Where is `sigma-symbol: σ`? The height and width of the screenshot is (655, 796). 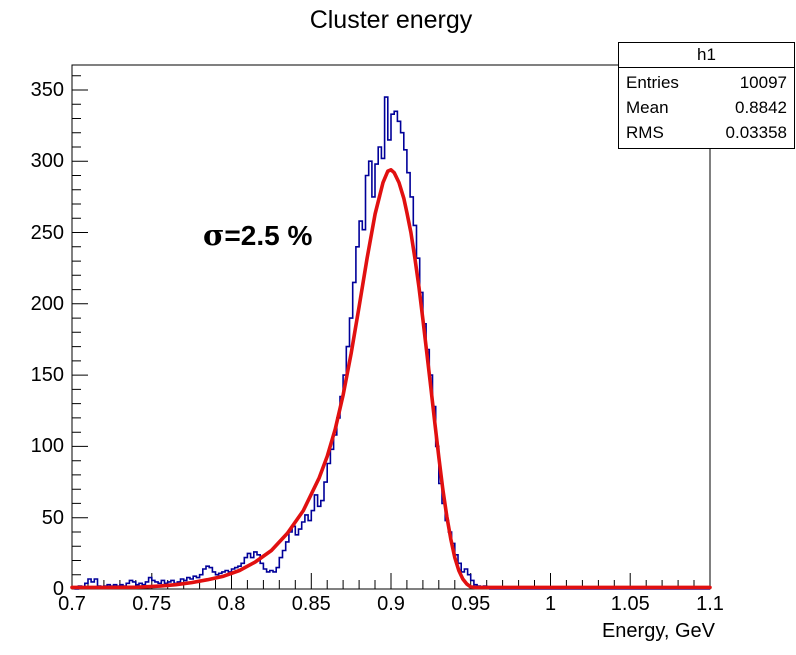 sigma-symbol: σ is located at coordinates (214, 235).